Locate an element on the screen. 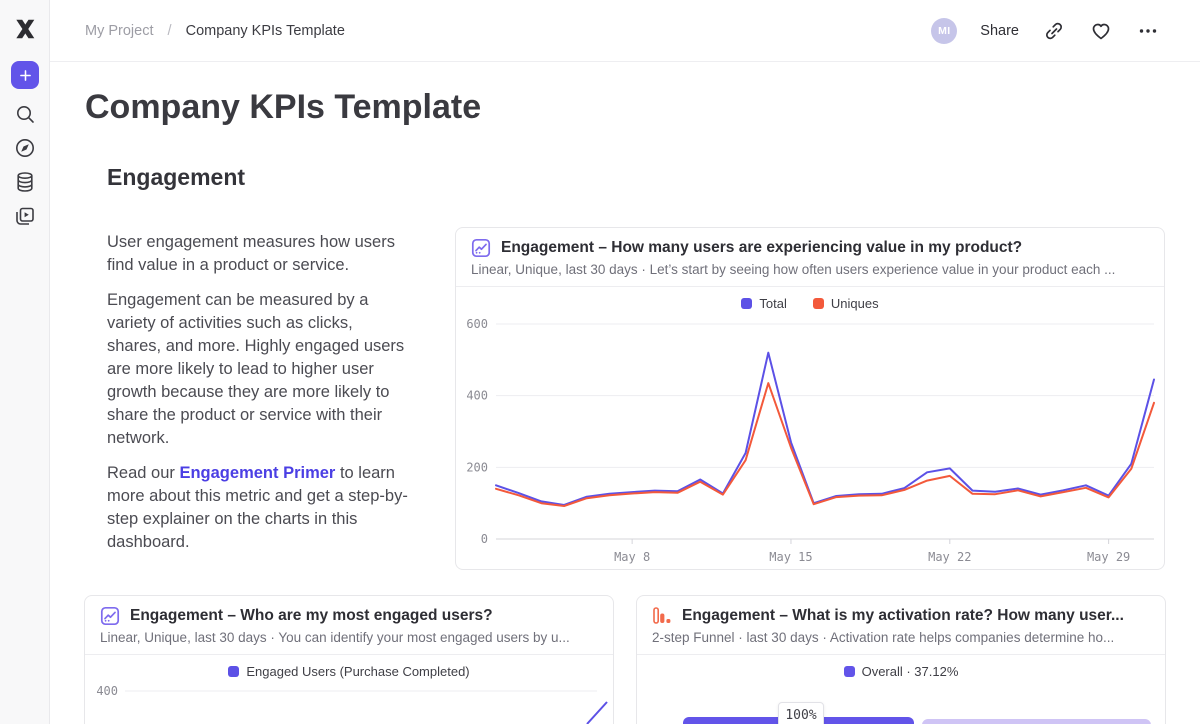  legend-label: Uniques is located at coordinates (854, 303).